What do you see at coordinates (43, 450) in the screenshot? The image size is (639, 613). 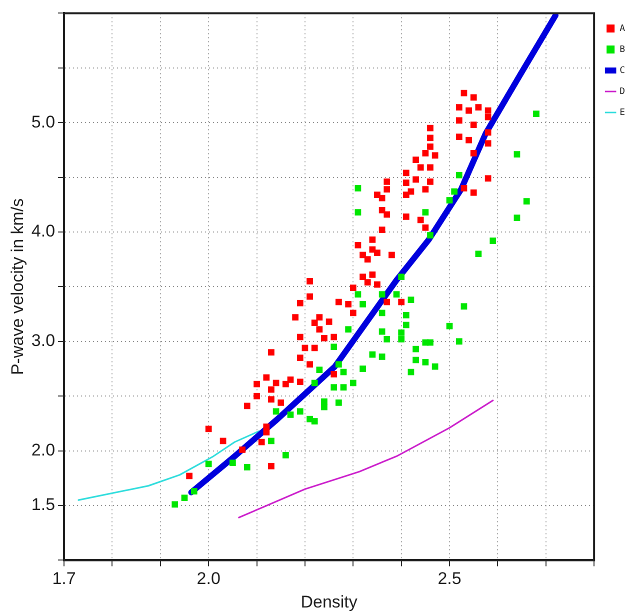 I see `y-tick-label: 2.0` at bounding box center [43, 450].